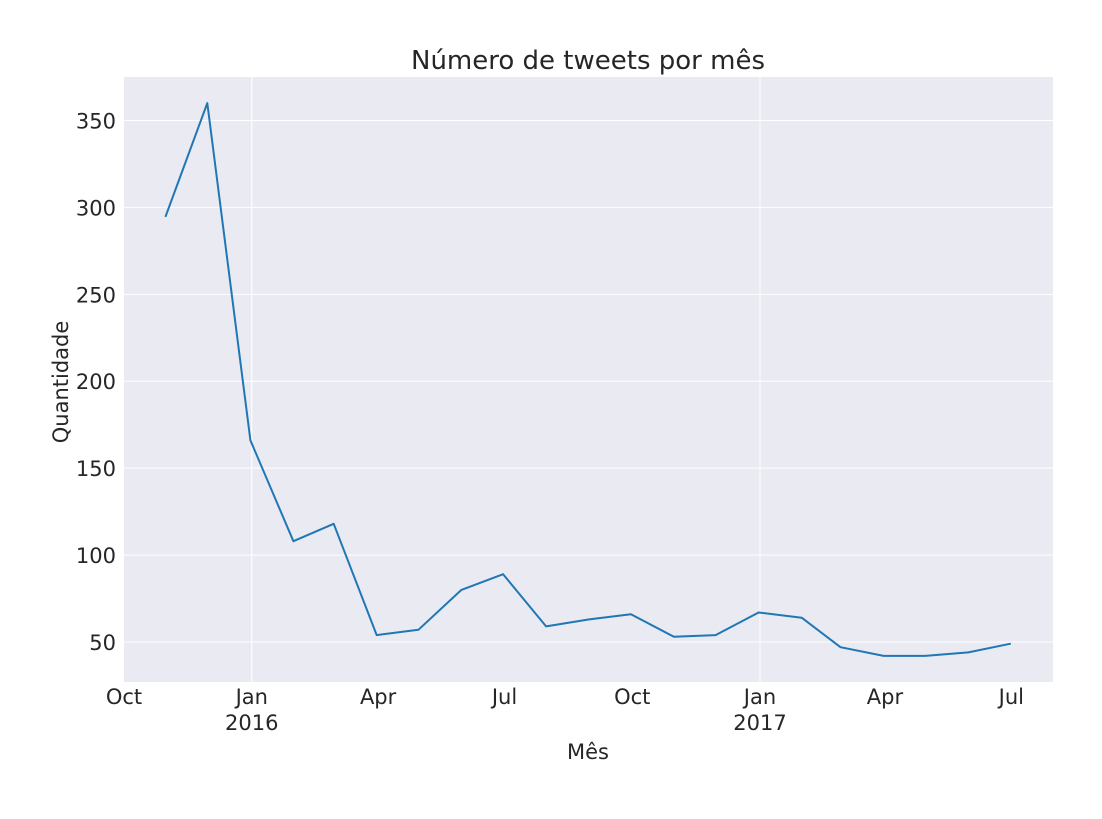 The width and height of the screenshot is (1102, 819). Describe the element at coordinates (102, 643) in the screenshot. I see `y-tick-label: 50` at that location.